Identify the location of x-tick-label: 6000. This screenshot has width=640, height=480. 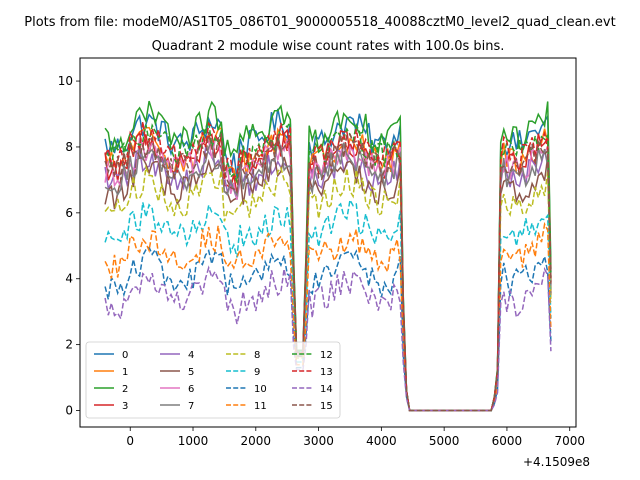
(507, 441).